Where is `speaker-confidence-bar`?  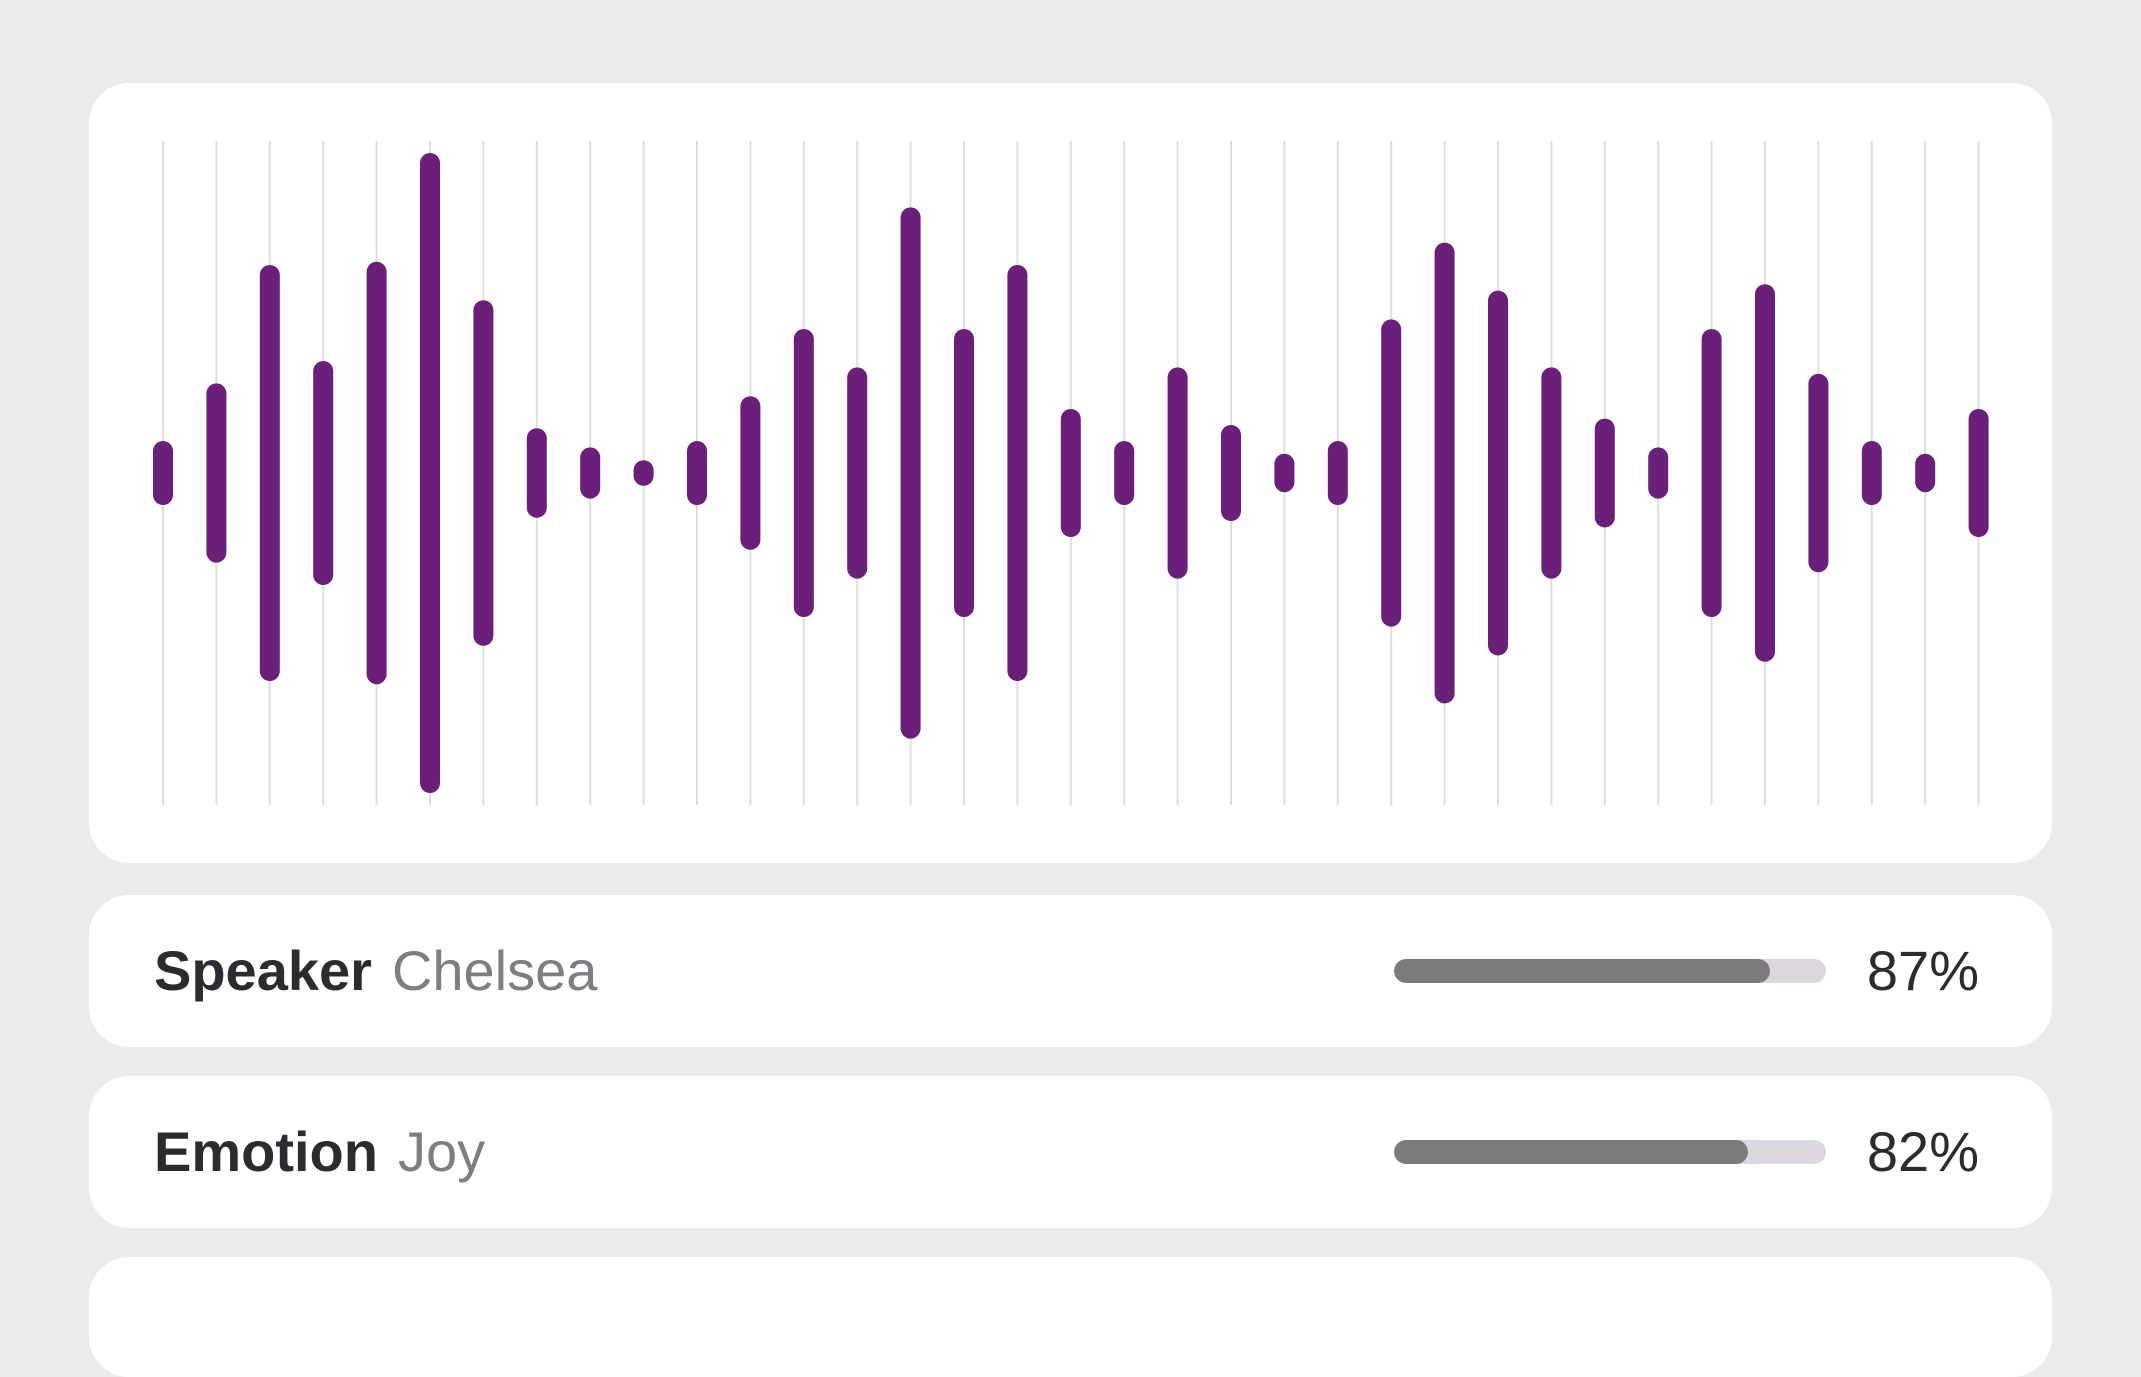
speaker-confidence-bar is located at coordinates (1610, 971).